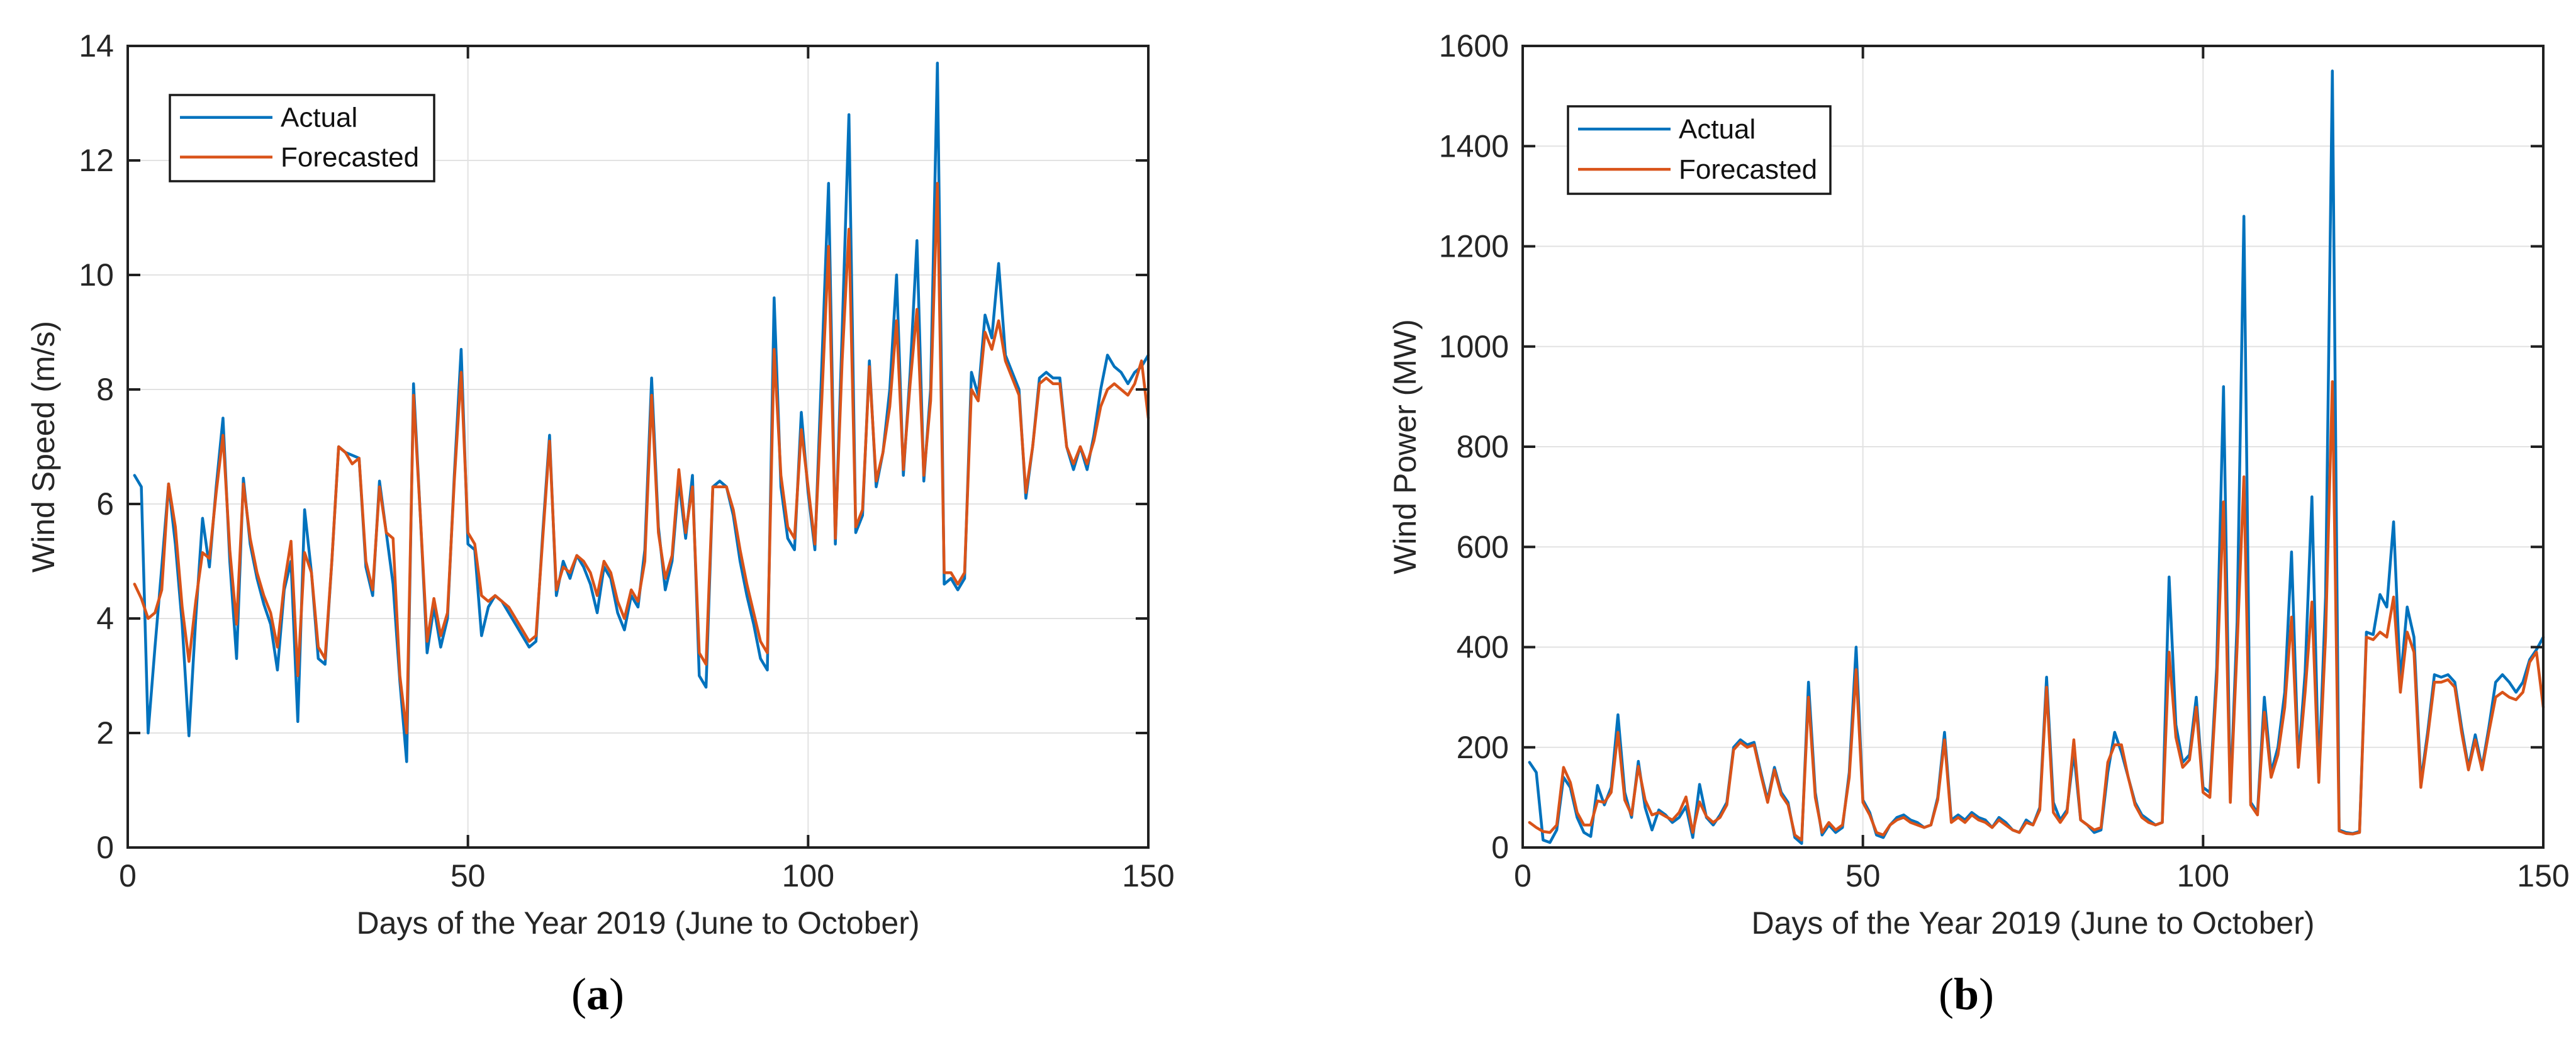 This screenshot has height=1052, width=2576. What do you see at coordinates (96, 160) in the screenshot?
I see `y-tick-label: 12` at bounding box center [96, 160].